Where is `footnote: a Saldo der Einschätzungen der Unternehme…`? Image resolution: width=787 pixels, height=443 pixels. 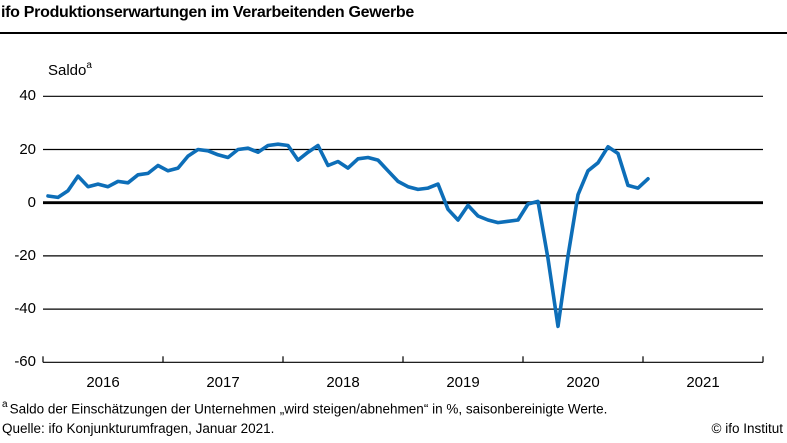
footnote: a Saldo der Einschätzungen der Unternehme… is located at coordinates (305, 408).